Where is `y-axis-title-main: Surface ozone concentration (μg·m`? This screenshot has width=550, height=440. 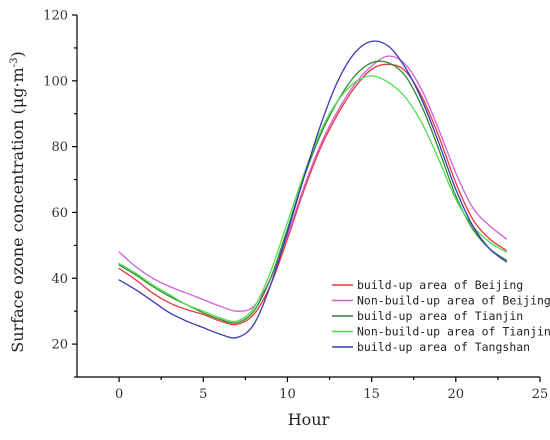
y-axis-title-main: Surface ozone concentration (μg·m is located at coordinates (17, 209).